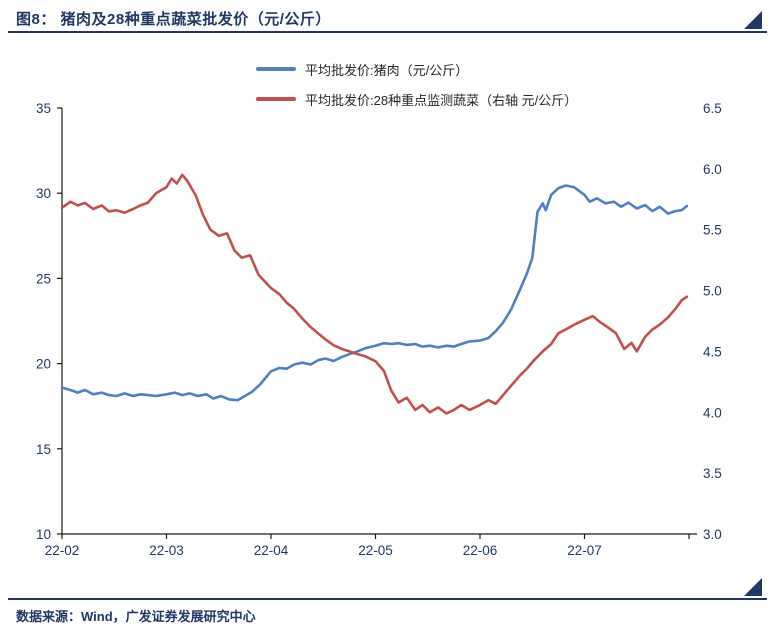  What do you see at coordinates (276, 69) in the screenshot?
I see `pork-line-swatch` at bounding box center [276, 69].